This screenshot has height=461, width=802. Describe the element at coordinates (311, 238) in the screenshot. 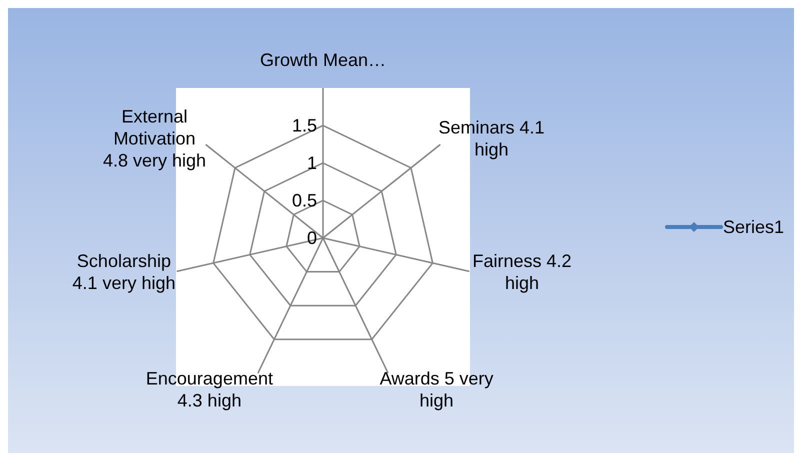

I see `y-tick-label: 0` at that location.